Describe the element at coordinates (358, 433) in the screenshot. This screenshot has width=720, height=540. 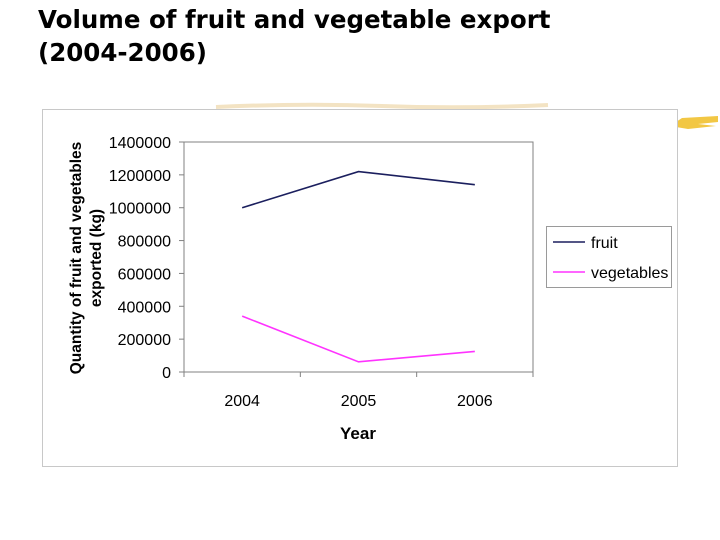
I see `x-axis-label: Year` at that location.